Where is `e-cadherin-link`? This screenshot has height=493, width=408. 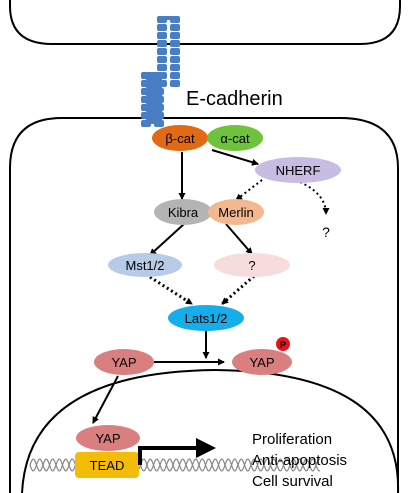 e-cadherin-link is located at coordinates (168, 18).